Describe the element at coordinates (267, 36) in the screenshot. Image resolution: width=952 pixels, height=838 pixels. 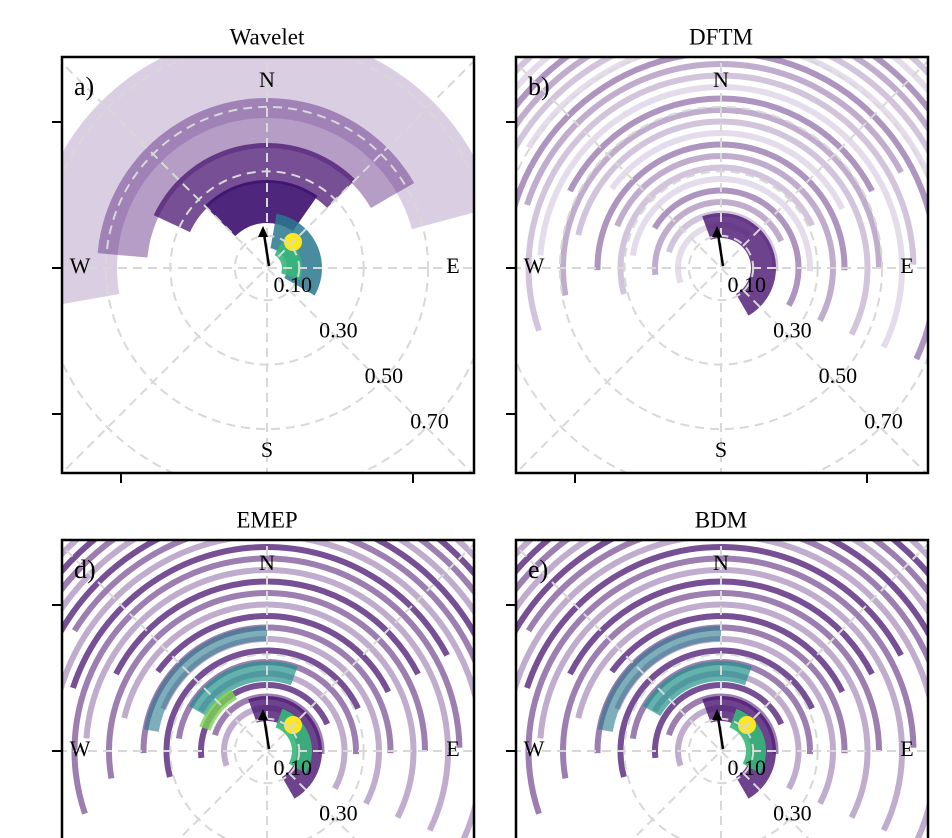
I see `panel-title: Wavelet` at that location.